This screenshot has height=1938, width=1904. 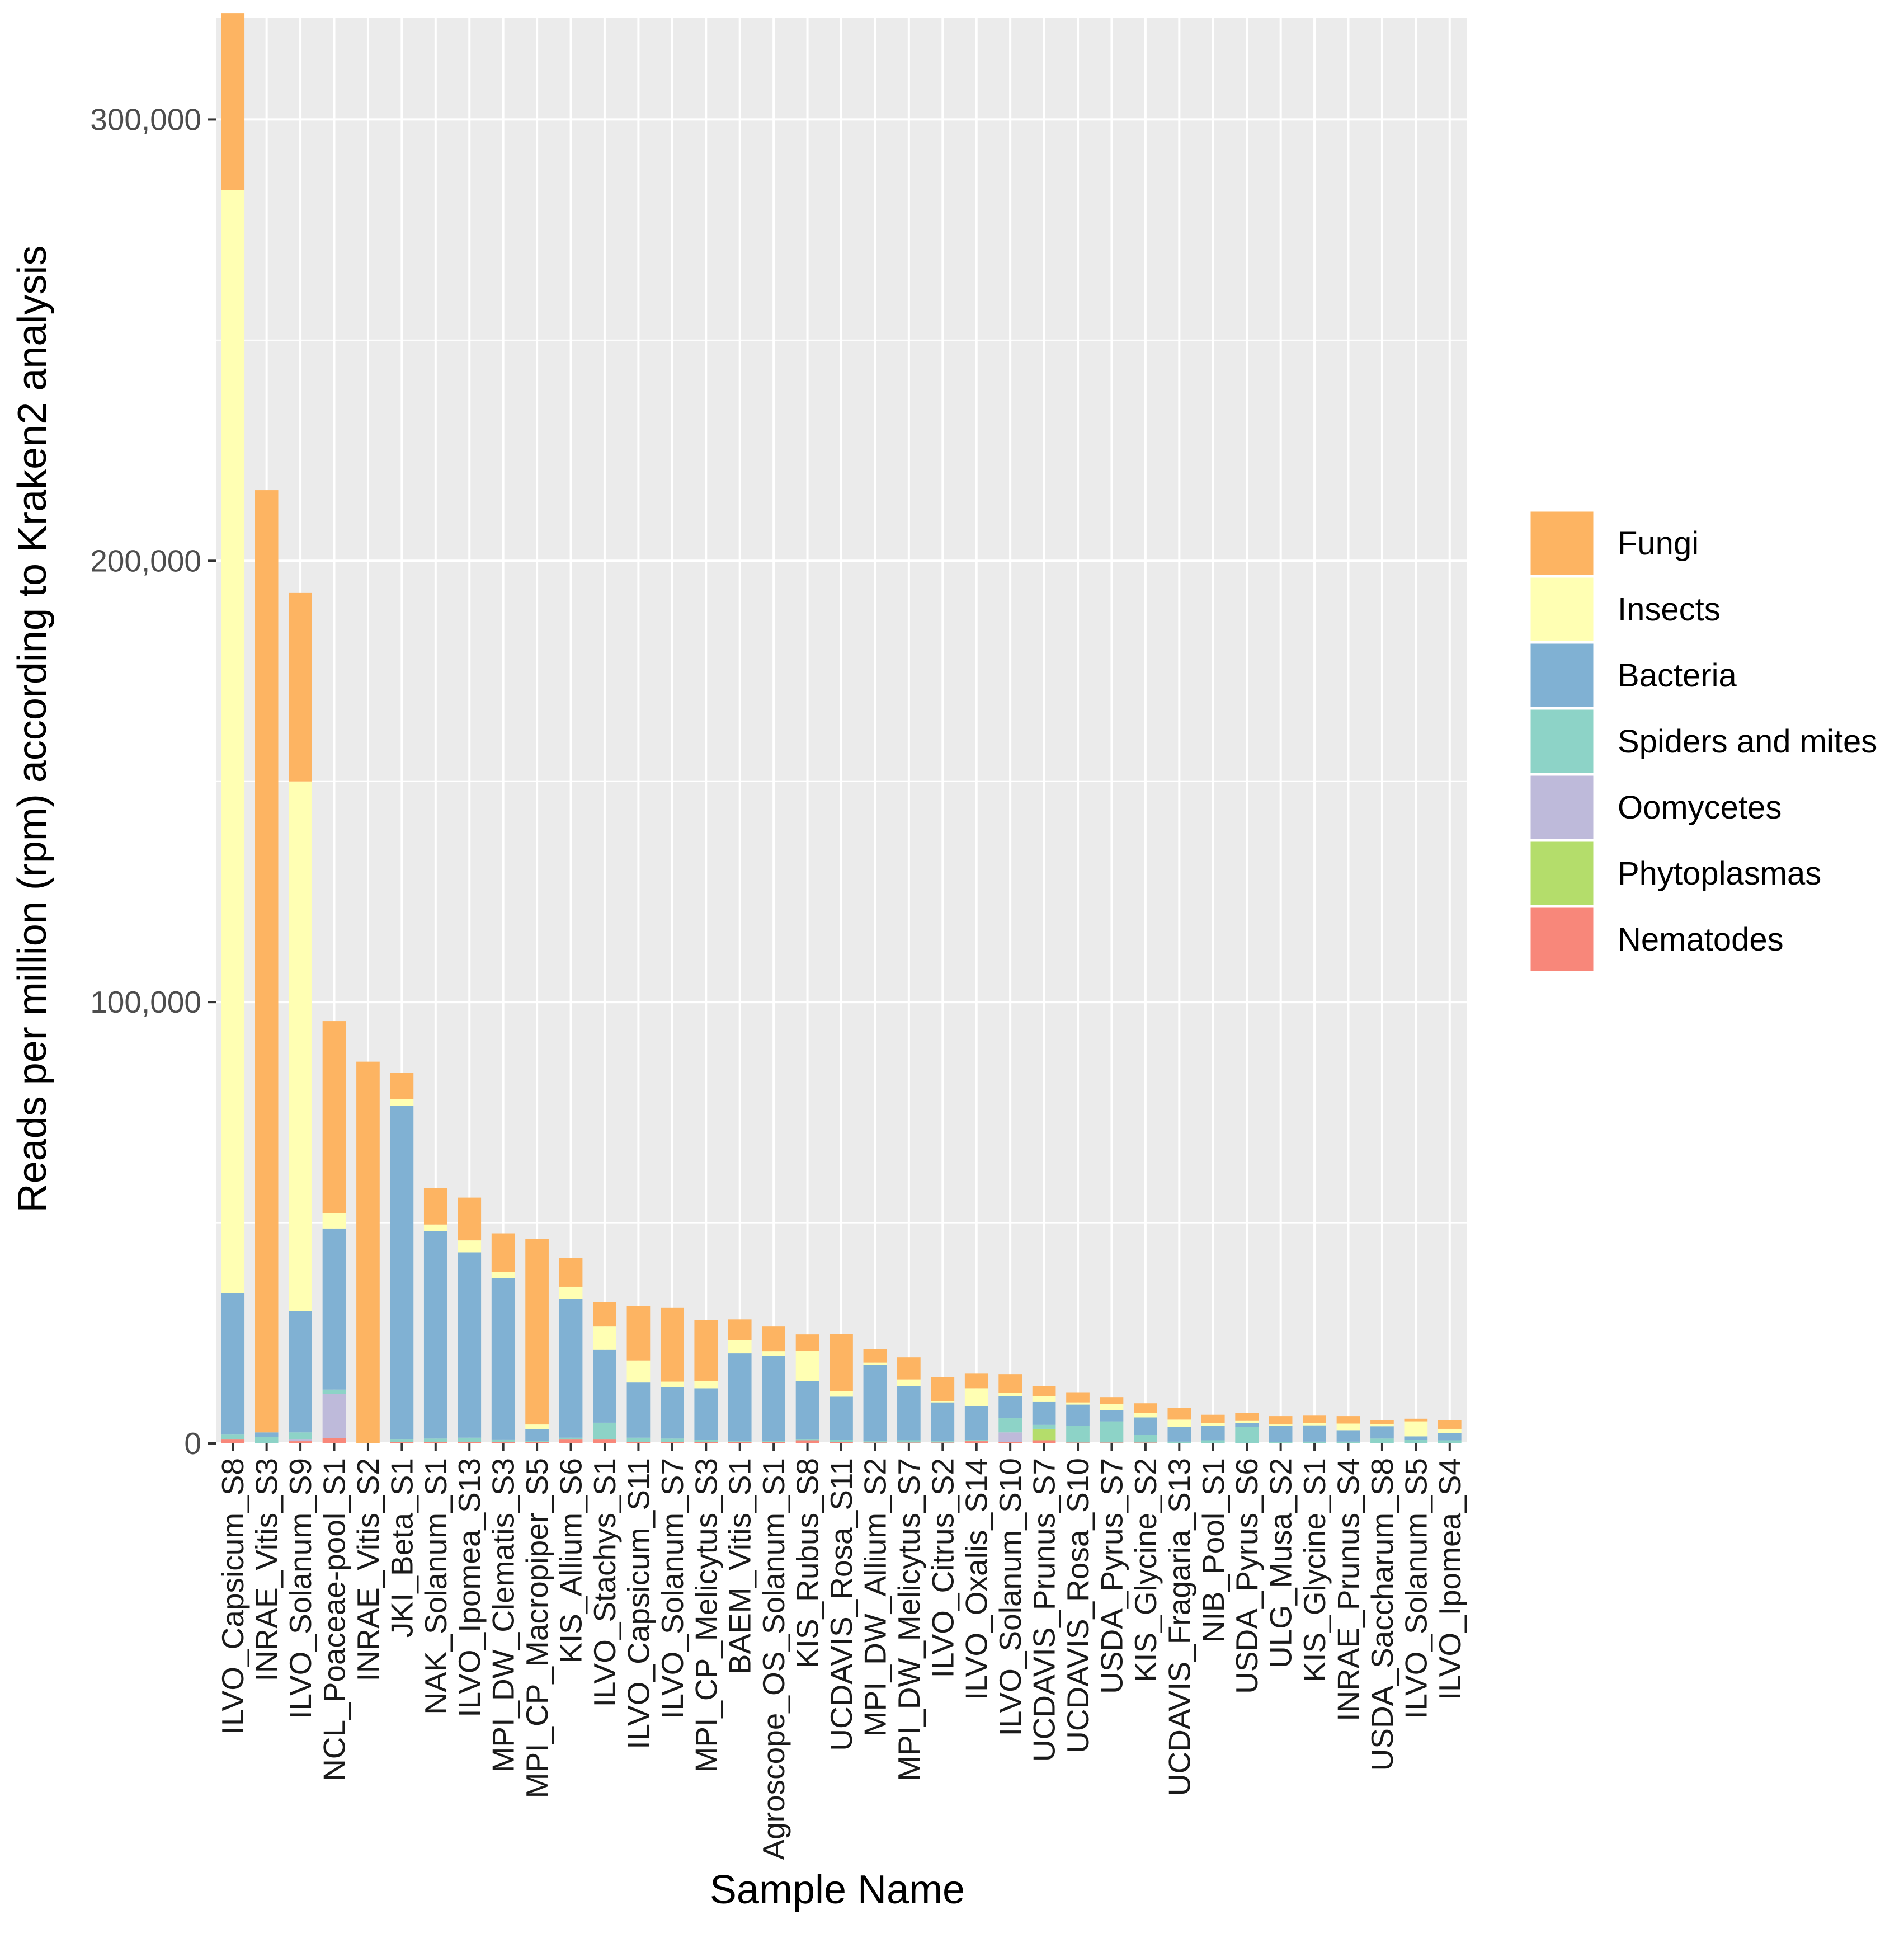 What do you see at coordinates (1719, 873) in the screenshot?
I see `legend-label: Phytoplasmas` at bounding box center [1719, 873].